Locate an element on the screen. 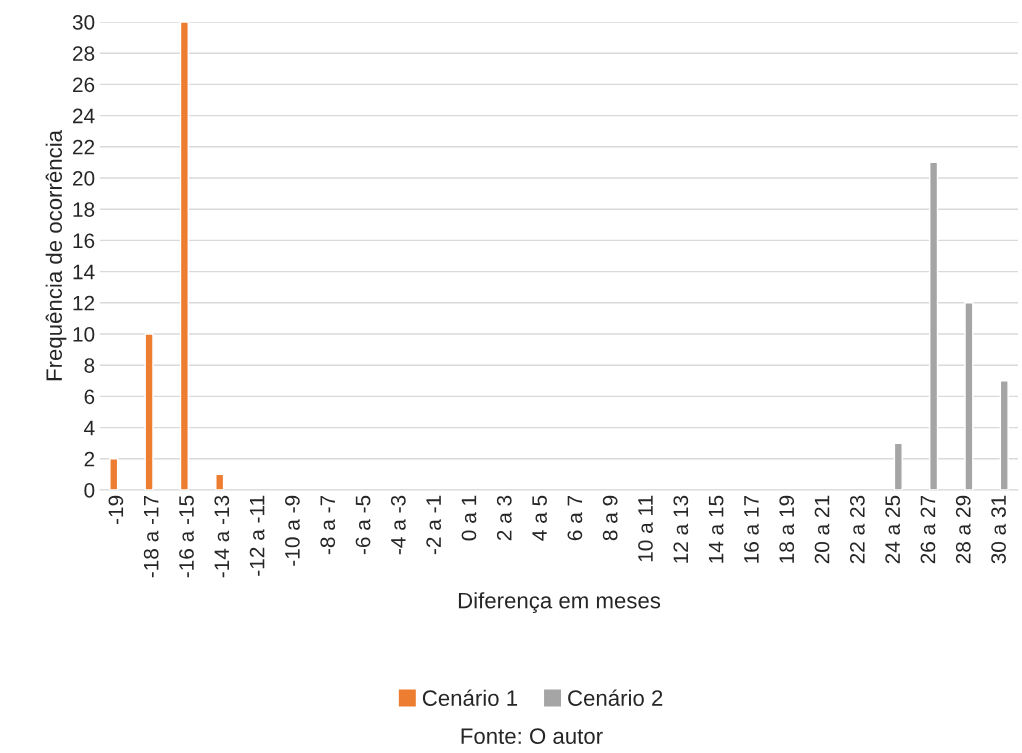  y-axis-title: Frequência de ocorrência is located at coordinates (56, 255).